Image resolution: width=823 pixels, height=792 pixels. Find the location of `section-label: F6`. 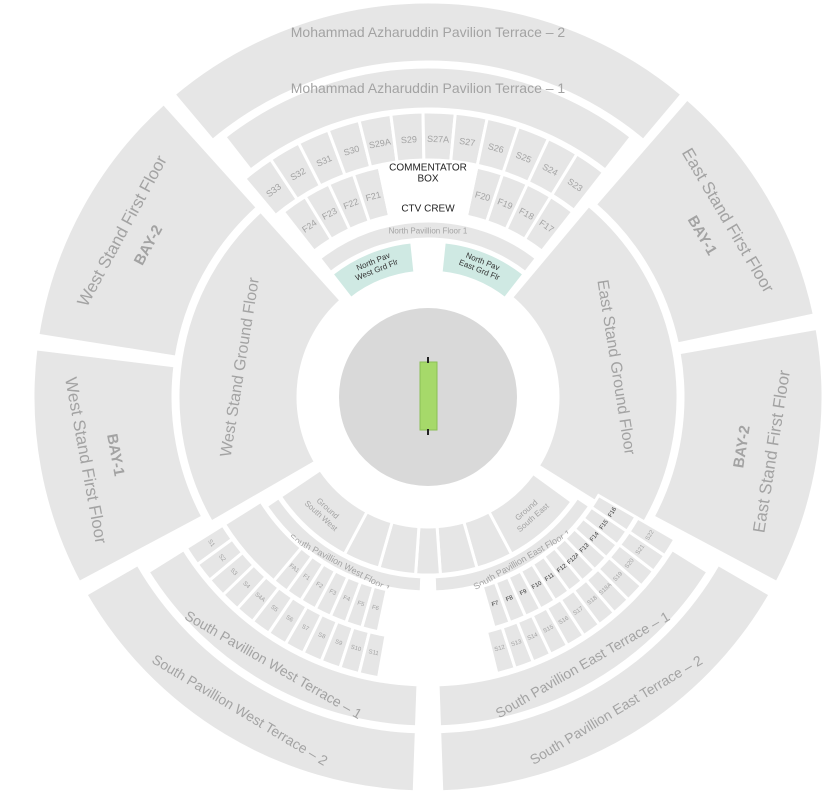

section-label: F6 is located at coordinates (375, 609).